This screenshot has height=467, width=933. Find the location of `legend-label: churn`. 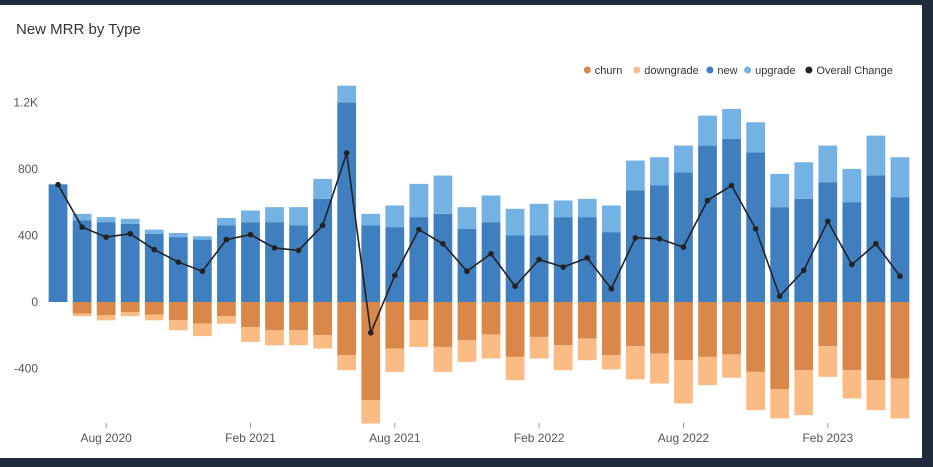

legend-label: churn is located at coordinates (609, 71).